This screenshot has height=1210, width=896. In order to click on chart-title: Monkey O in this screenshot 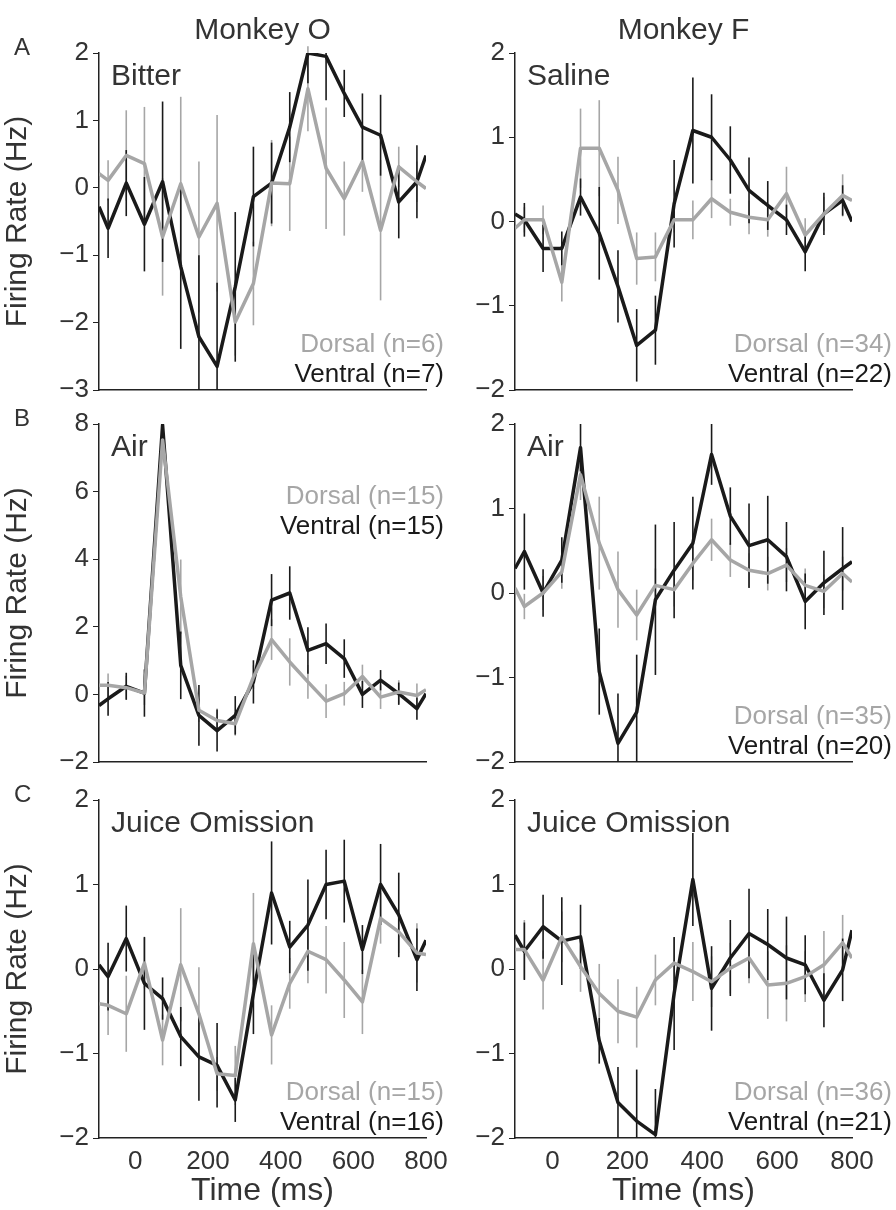, I will do `click(262, 28)`.